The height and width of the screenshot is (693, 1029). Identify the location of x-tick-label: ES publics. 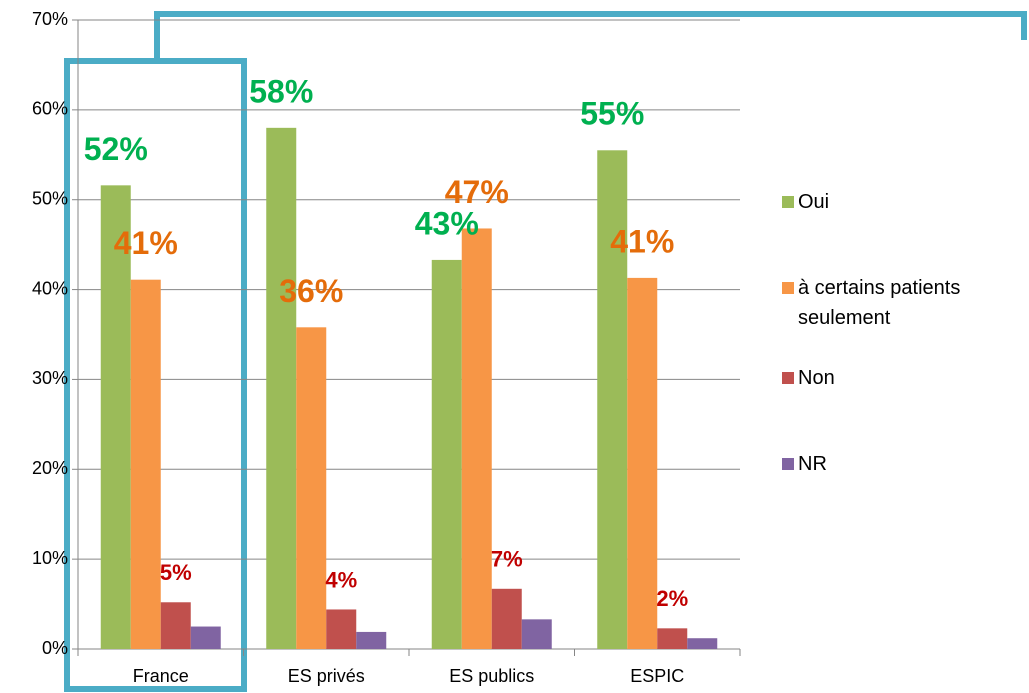
(491, 676).